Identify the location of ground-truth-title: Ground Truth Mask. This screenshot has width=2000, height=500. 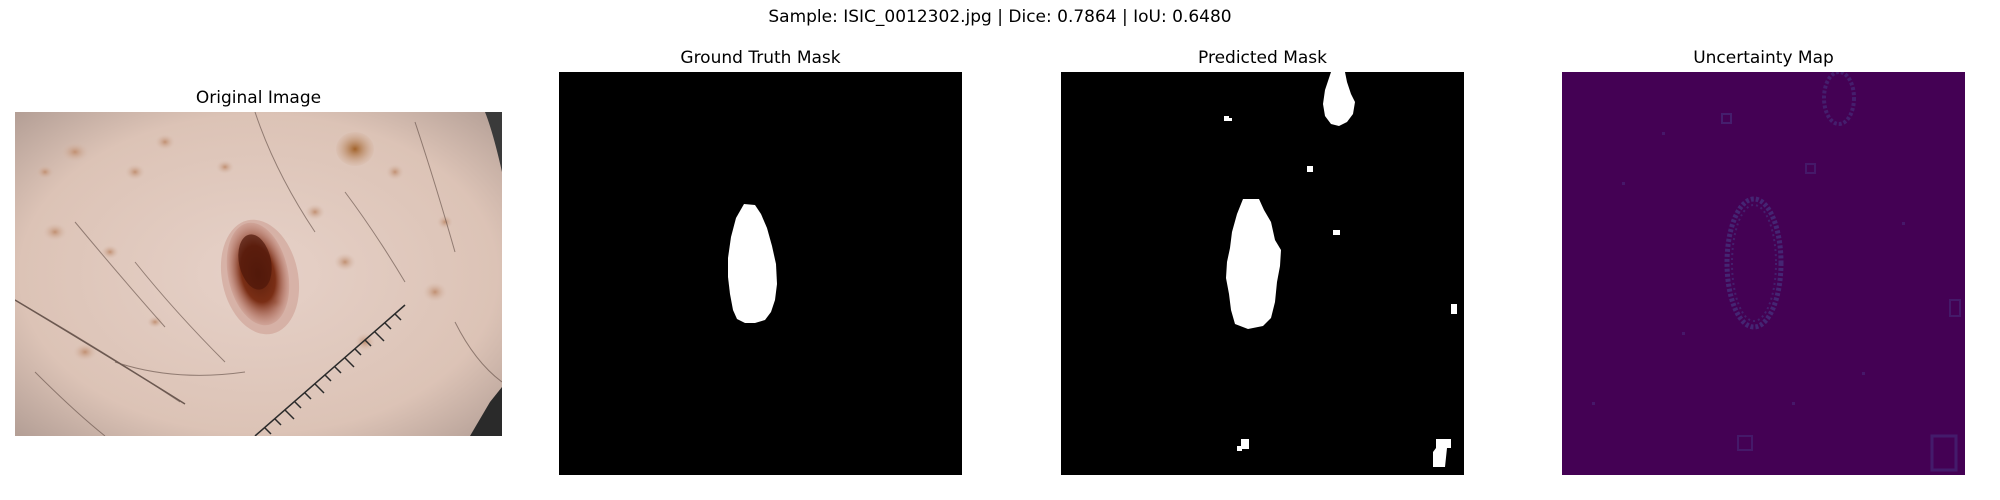
(760, 58).